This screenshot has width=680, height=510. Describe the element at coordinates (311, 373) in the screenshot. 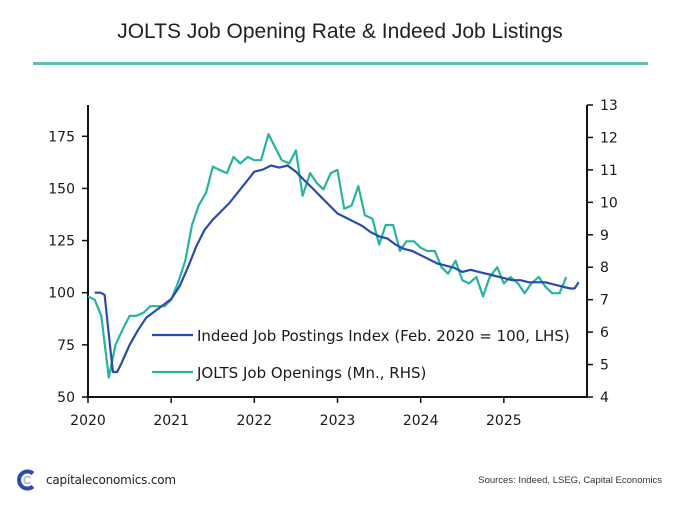

I see `legend-label: JOLTS Job Openings (Mn., RHS)` at that location.